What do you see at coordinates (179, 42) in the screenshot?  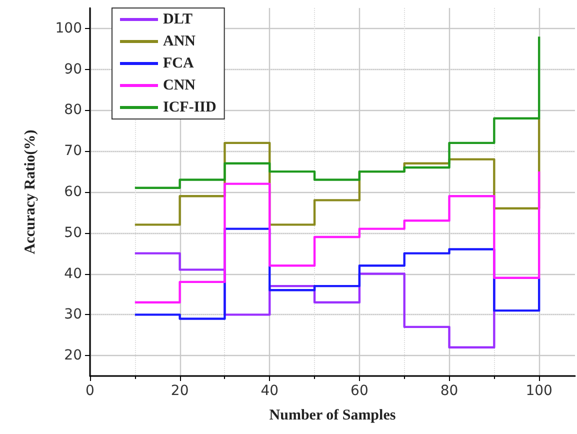 I see `legend-label: ANN` at bounding box center [179, 42].